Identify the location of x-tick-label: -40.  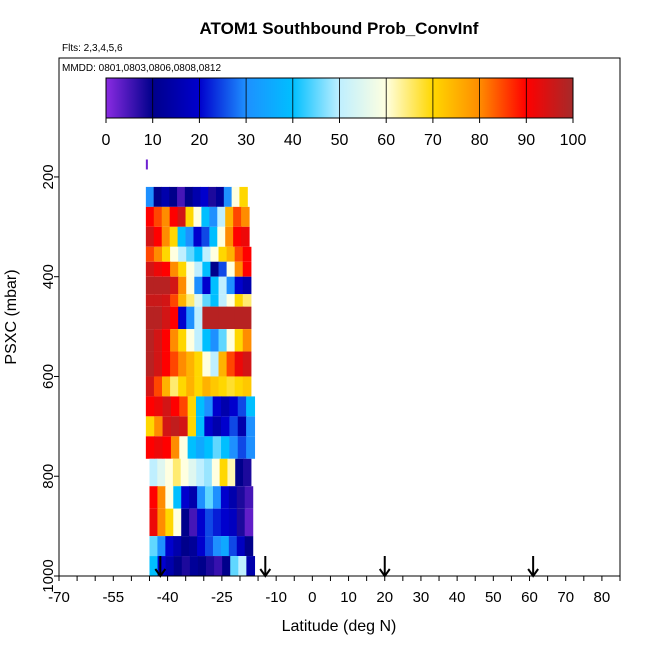
(168, 597).